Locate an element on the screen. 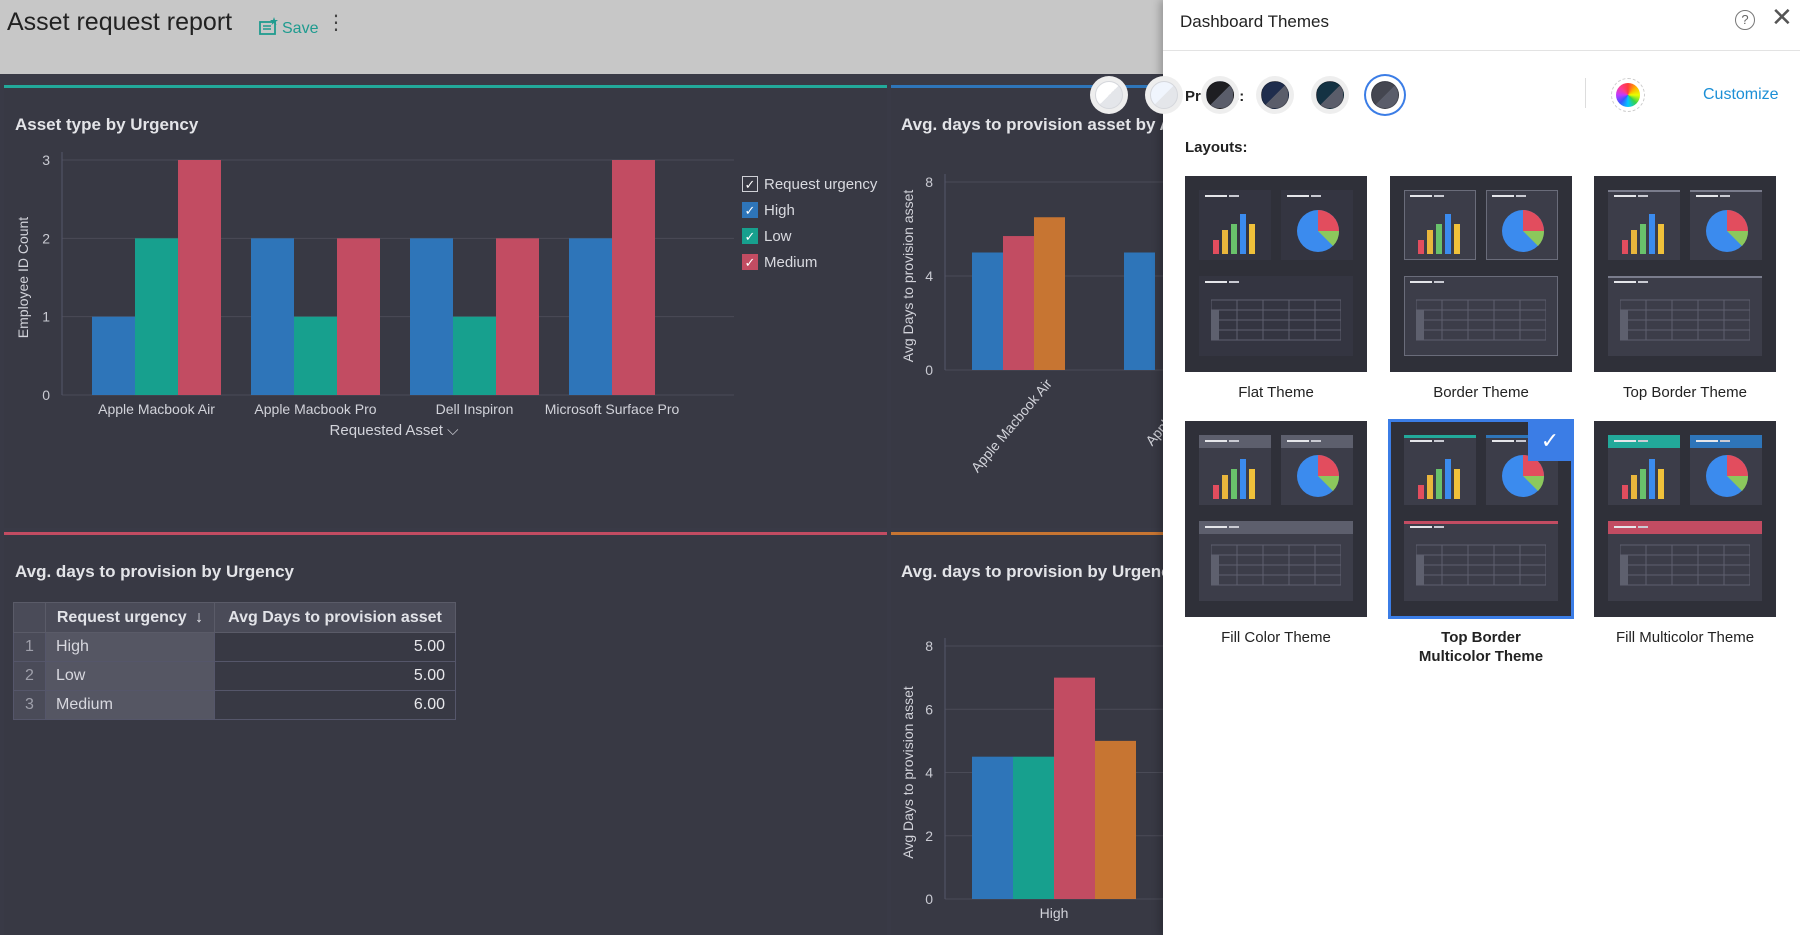  row-index: 3 is located at coordinates (29, 705).